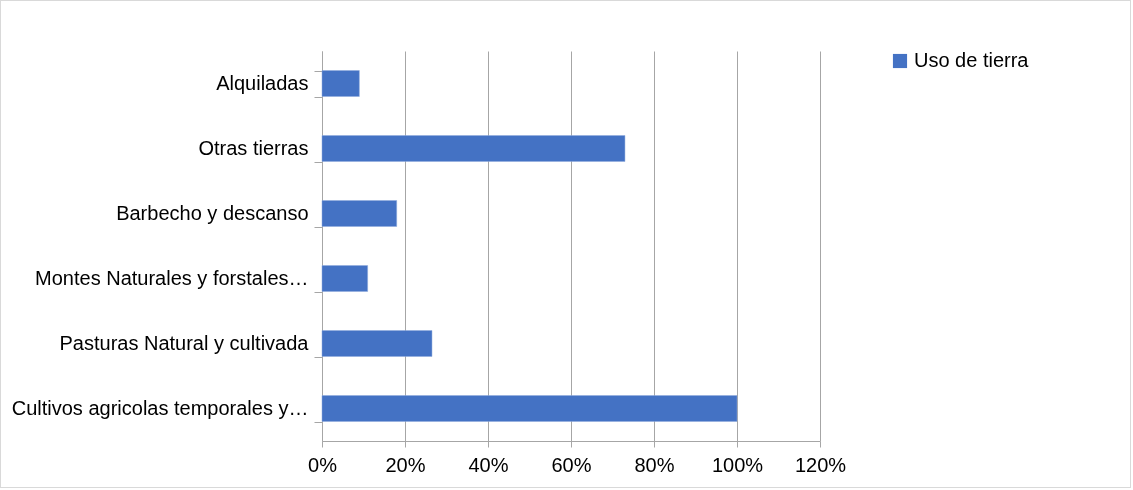 This screenshot has width=1133, height=490. I want to click on x-tick-label: 20%, so click(405, 464).